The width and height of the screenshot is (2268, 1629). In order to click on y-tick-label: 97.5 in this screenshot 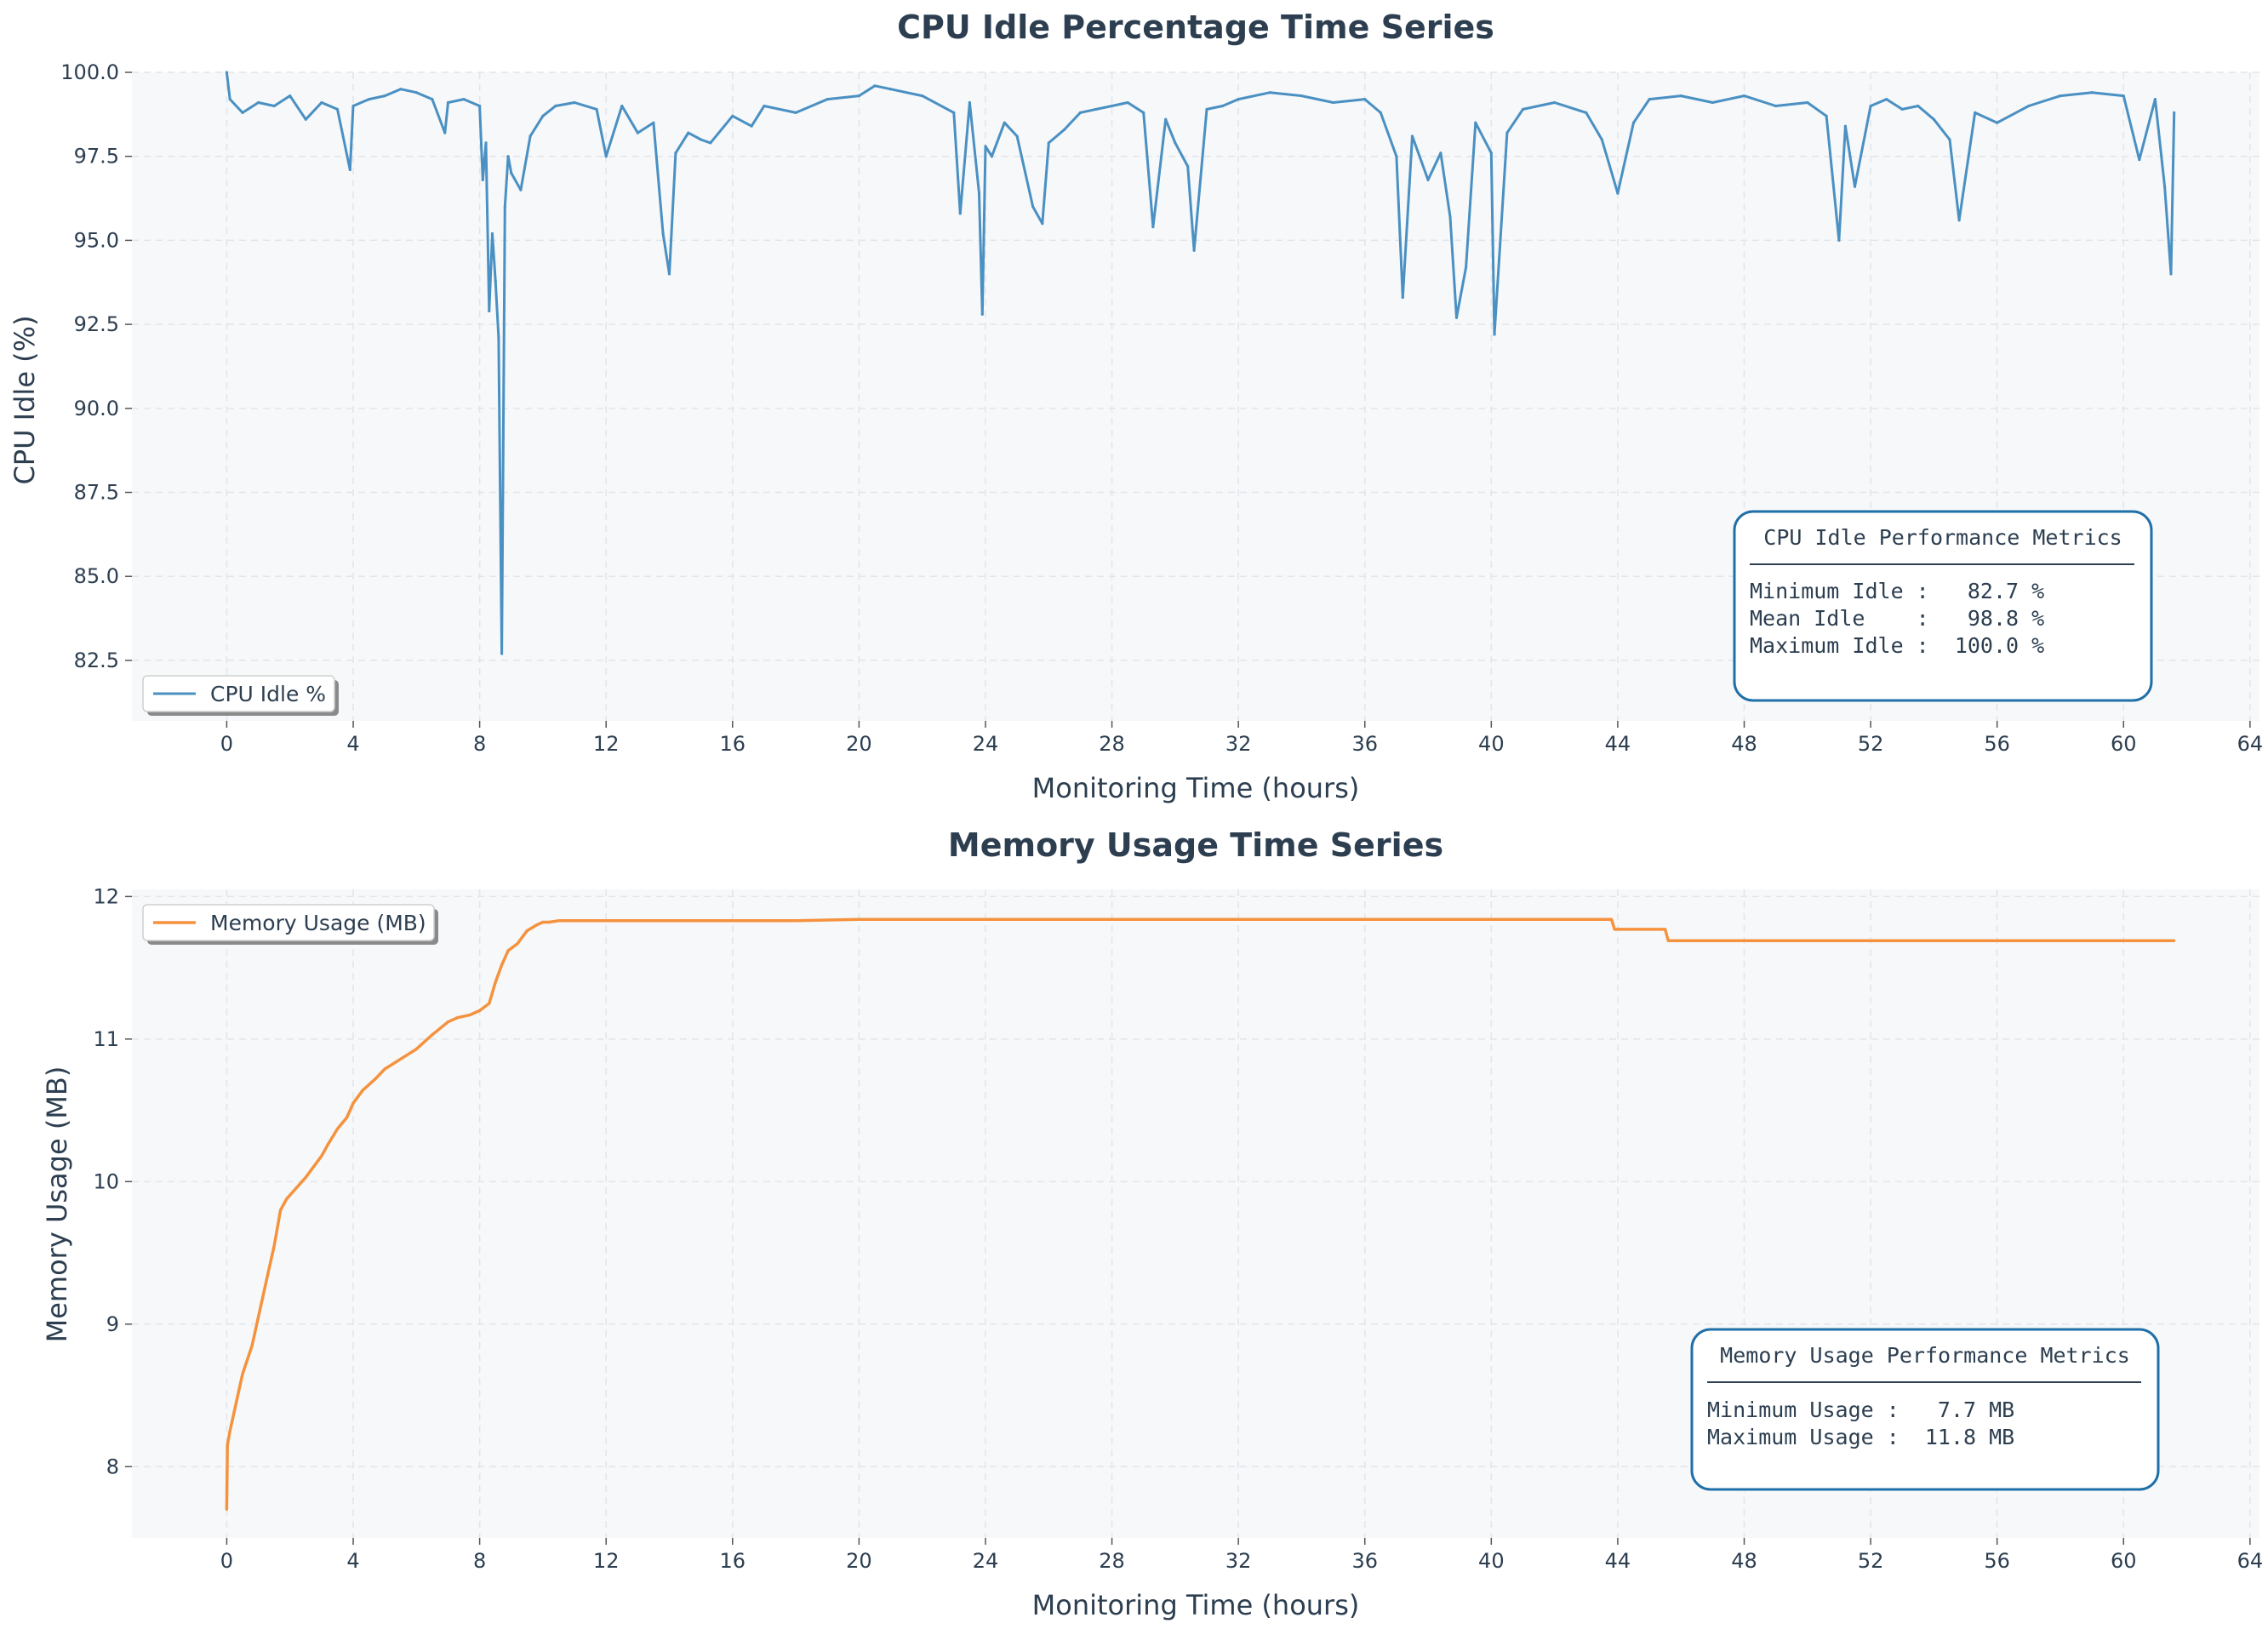, I will do `click(96, 157)`.